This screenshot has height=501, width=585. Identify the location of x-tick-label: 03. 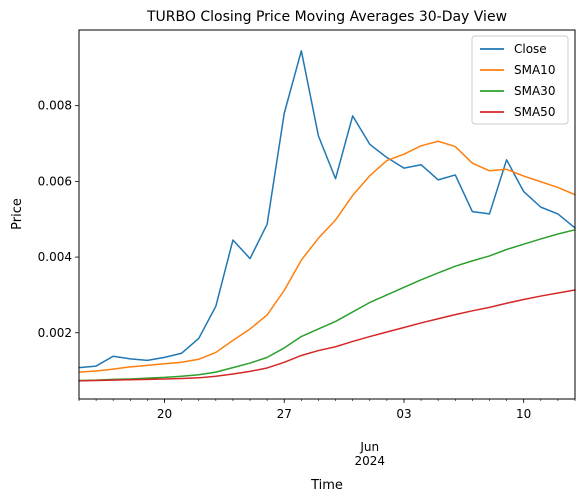
(403, 414).